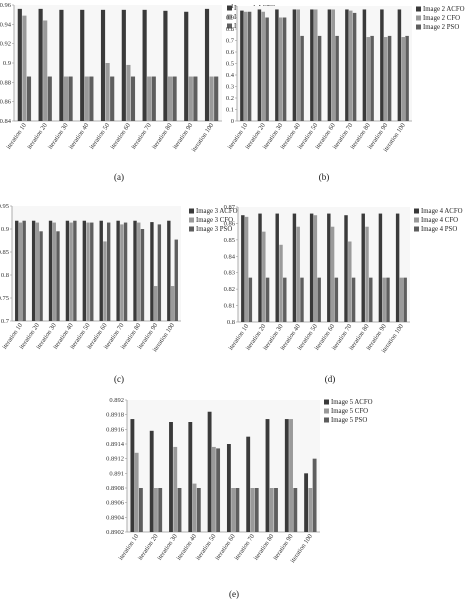 This screenshot has width=474, height=606. I want to click on y-tick-label: 0.84, so click(230, 256).